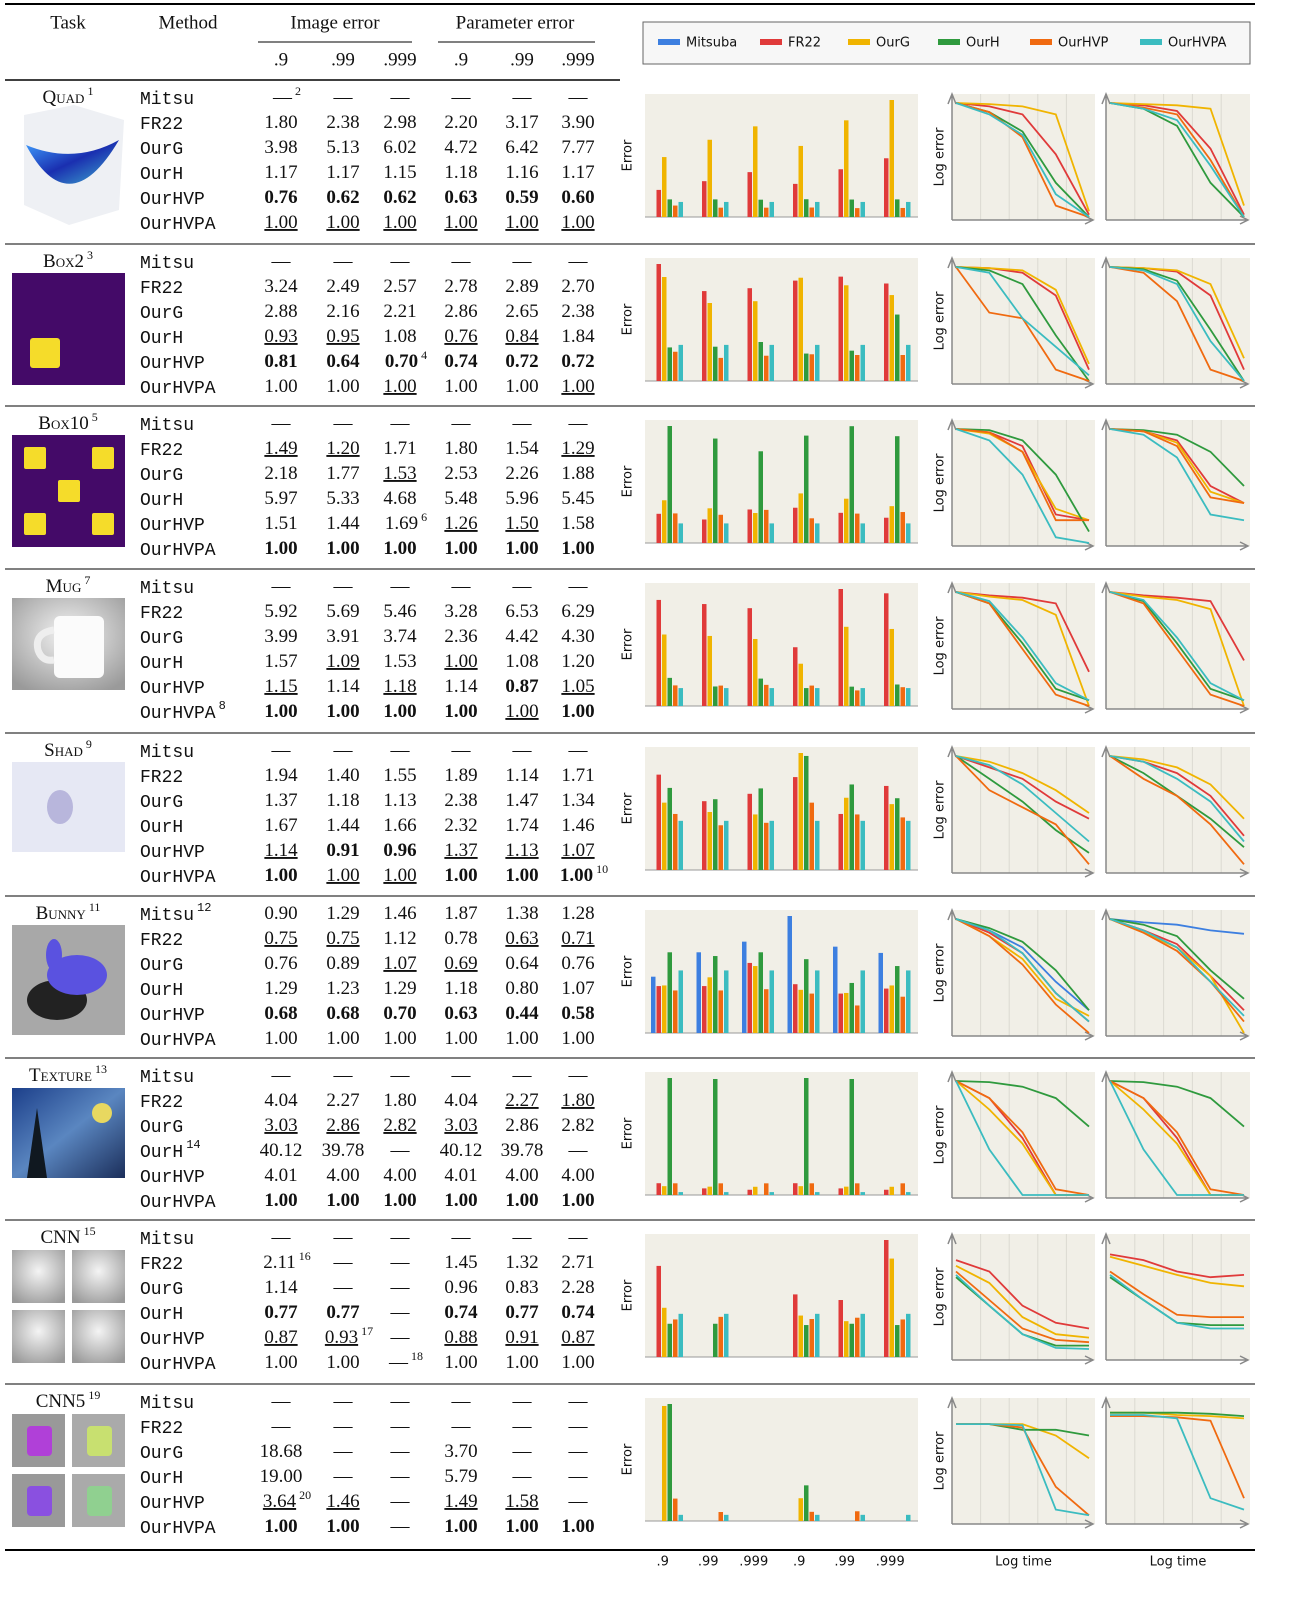 This screenshot has width=1295, height=1600. I want to click on cell: 1.87, so click(460, 913).